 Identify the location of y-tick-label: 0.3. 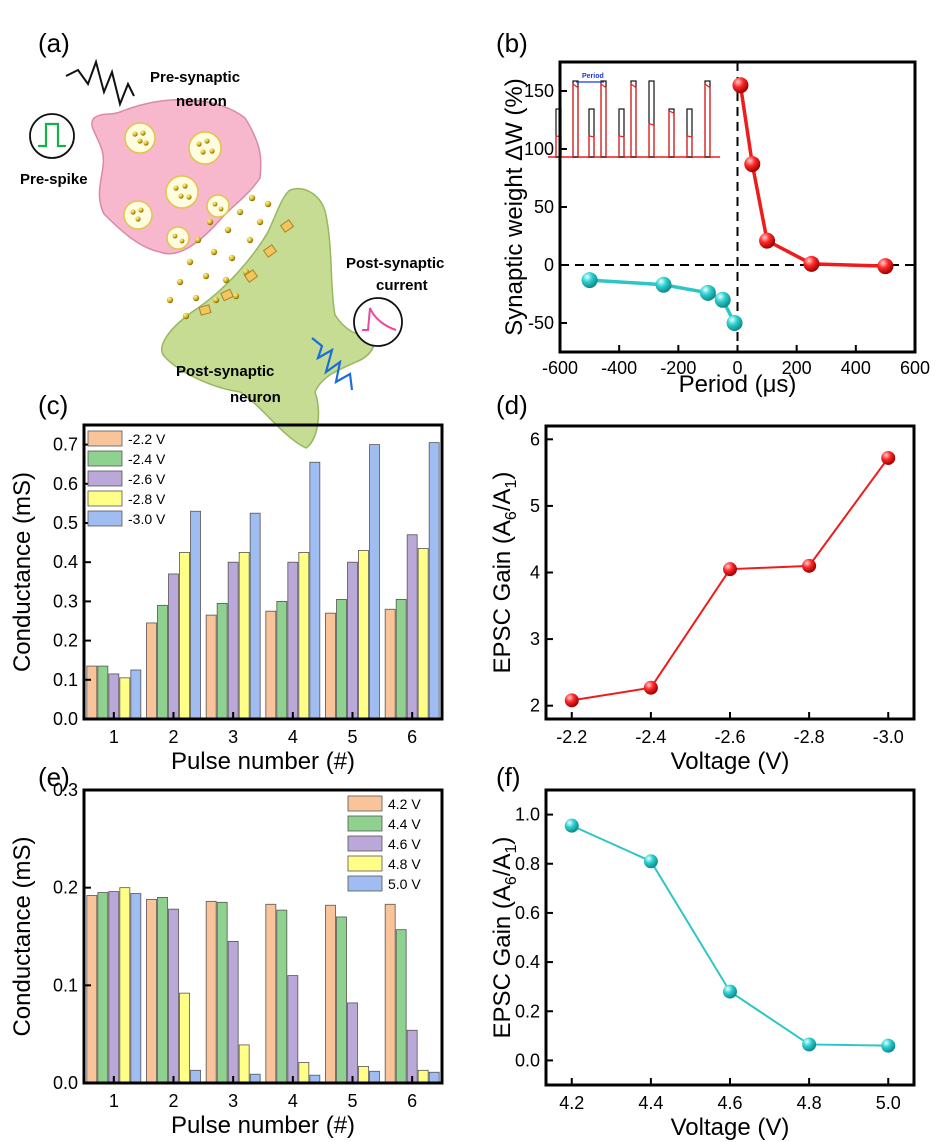
(65, 601).